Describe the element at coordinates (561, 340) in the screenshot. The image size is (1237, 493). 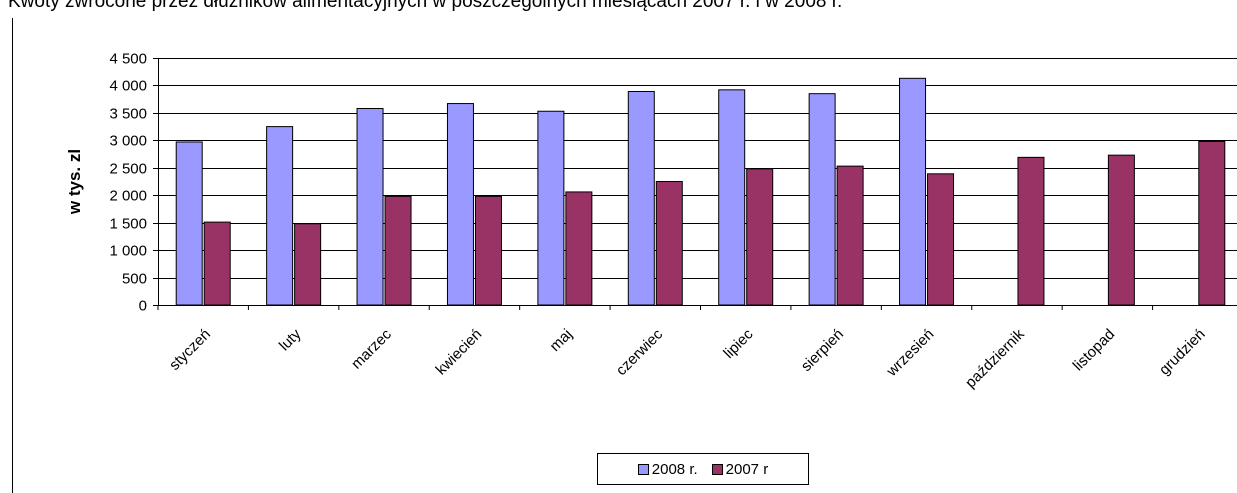
I see `x-category-label: maj` at that location.